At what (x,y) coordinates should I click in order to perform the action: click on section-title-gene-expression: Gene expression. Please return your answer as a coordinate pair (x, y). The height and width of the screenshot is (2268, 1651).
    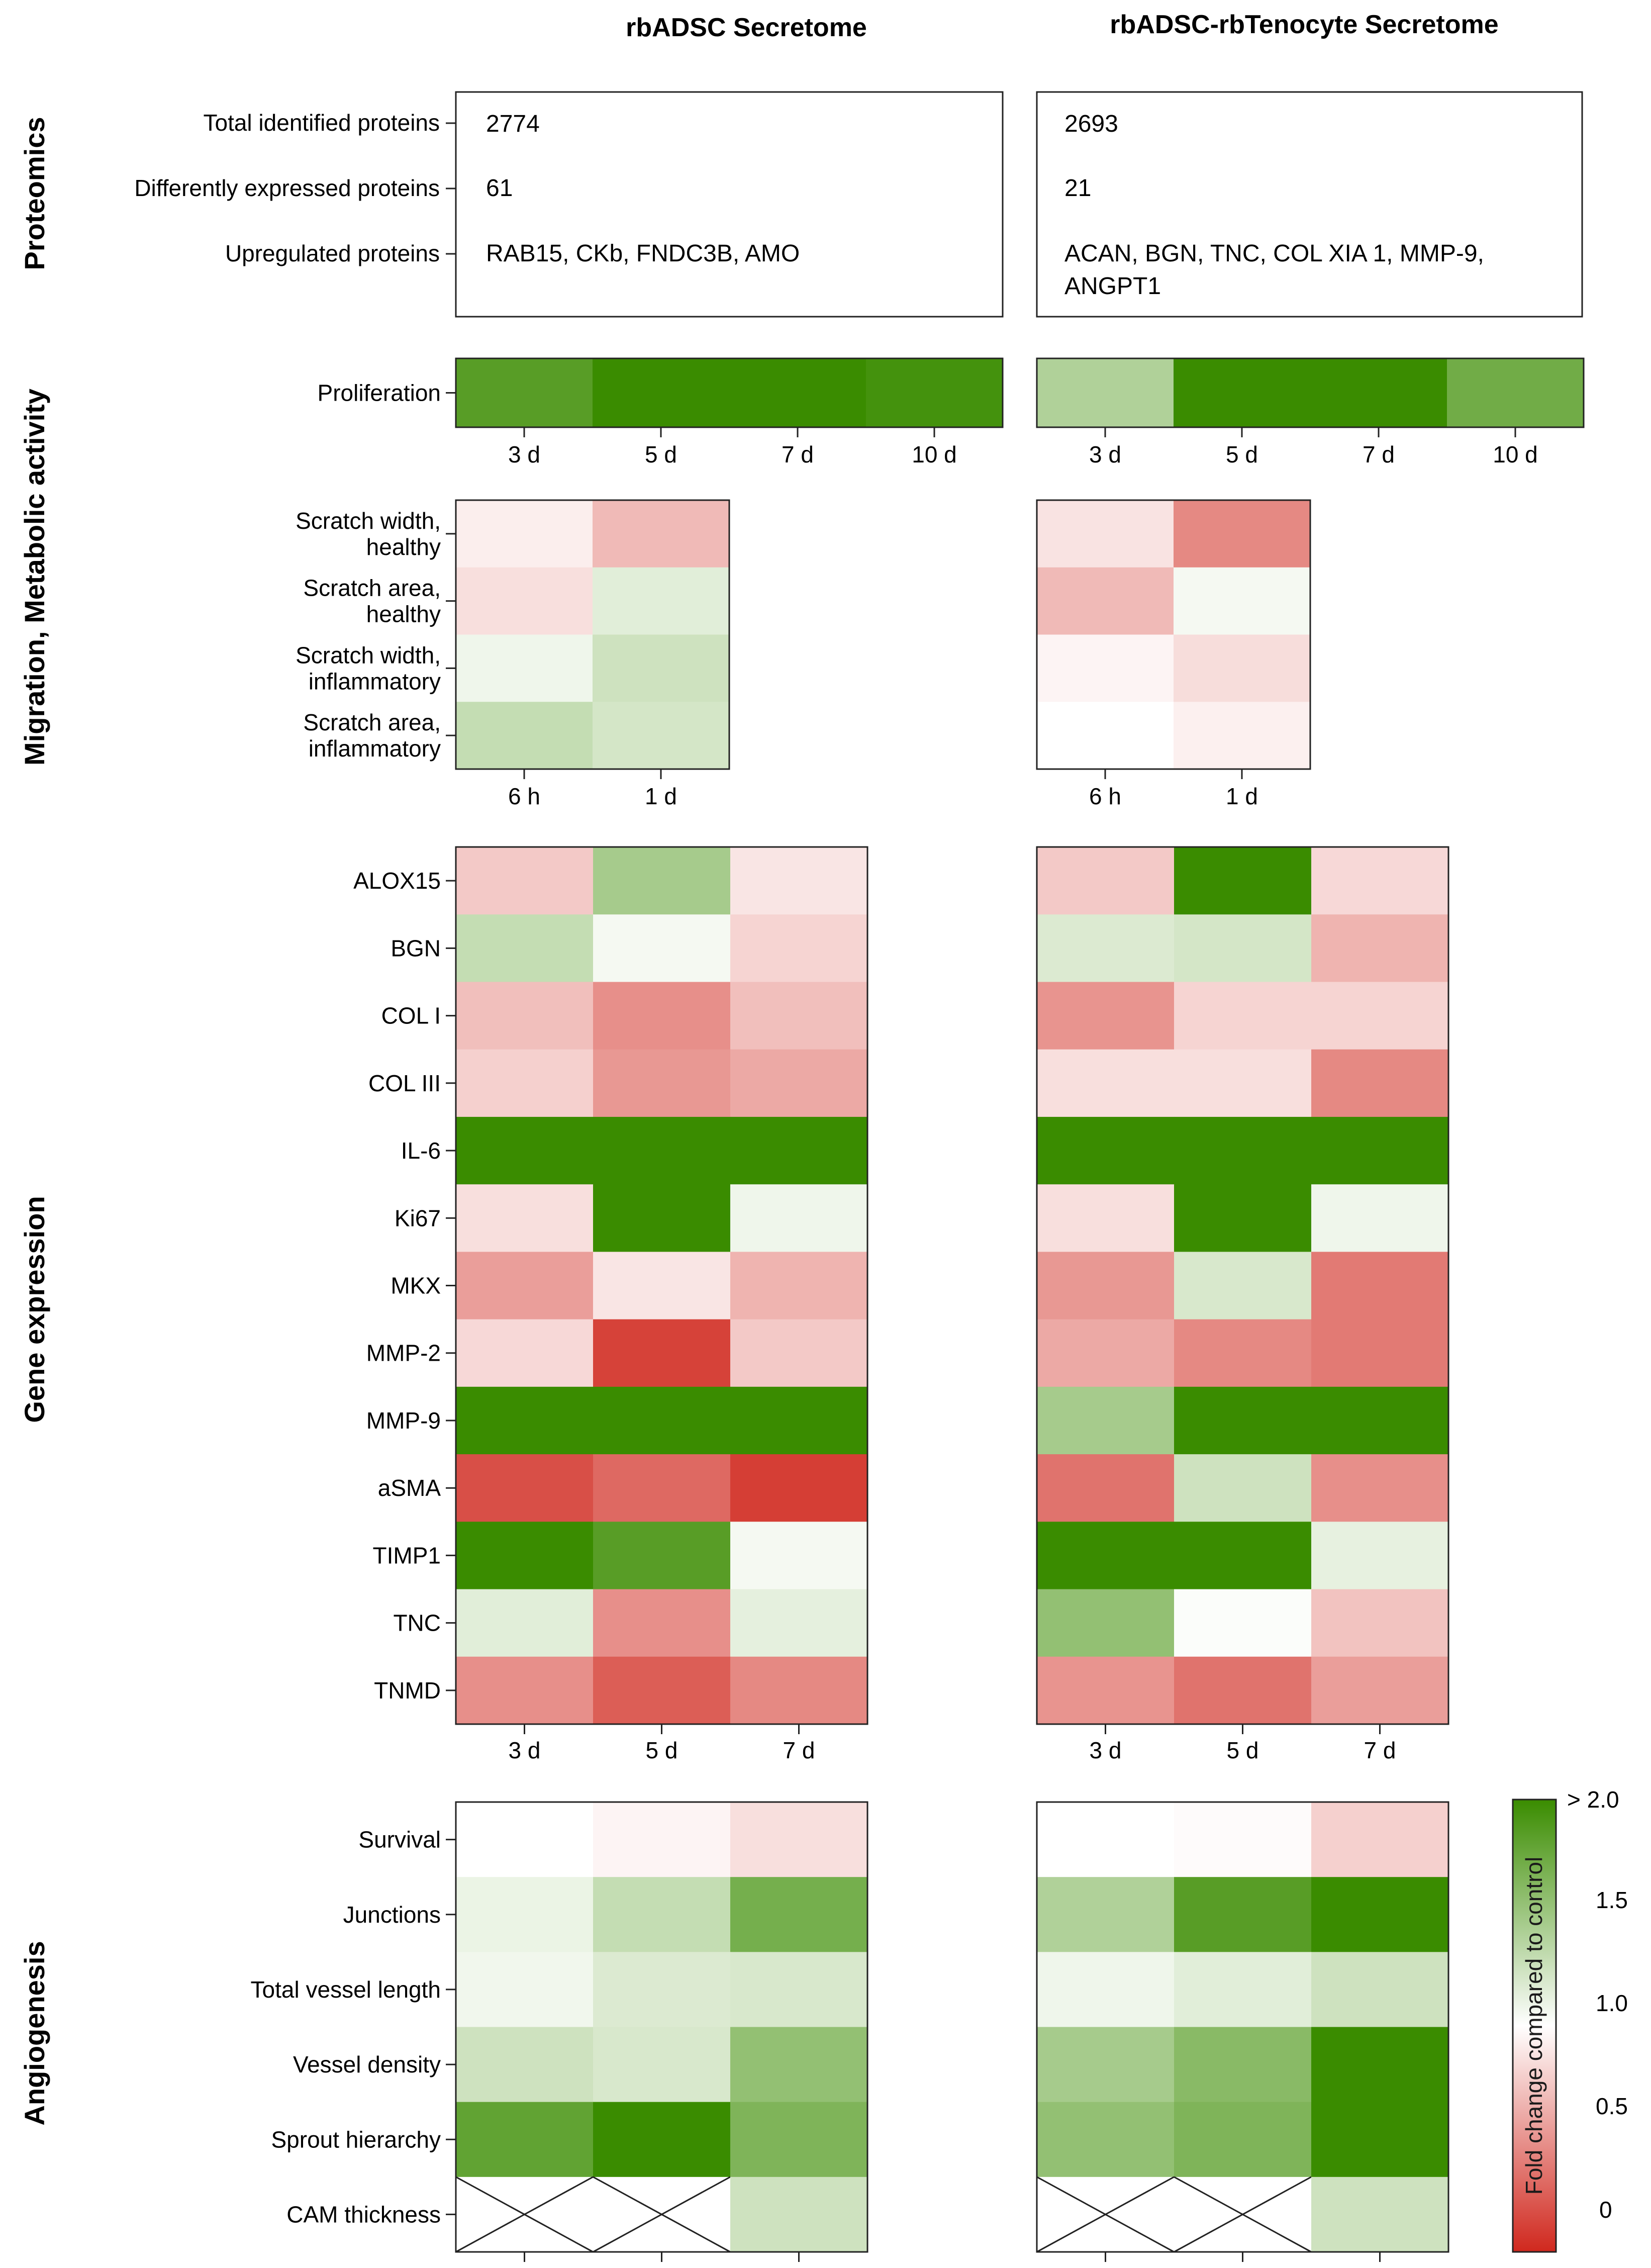
    Looking at the image, I should click on (34, 1309).